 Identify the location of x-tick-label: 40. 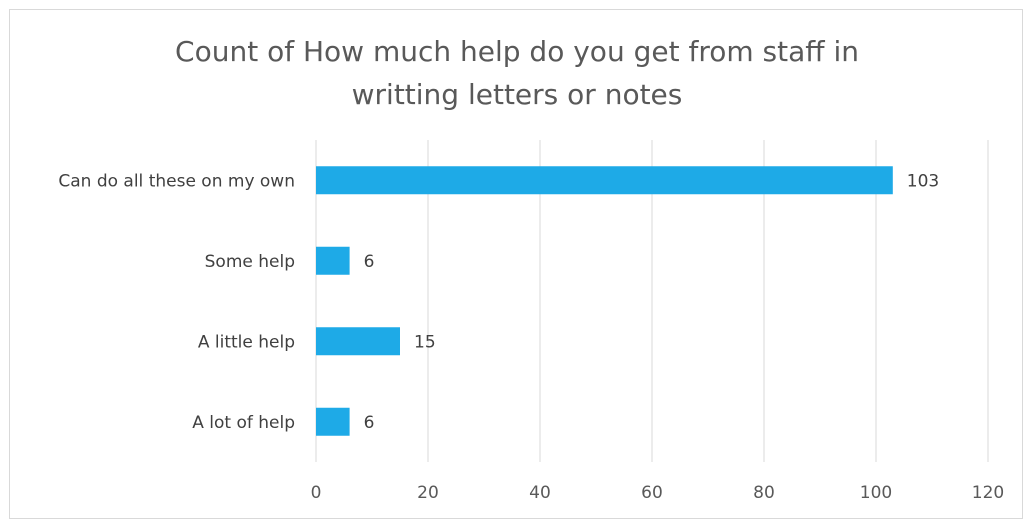
(540, 493).